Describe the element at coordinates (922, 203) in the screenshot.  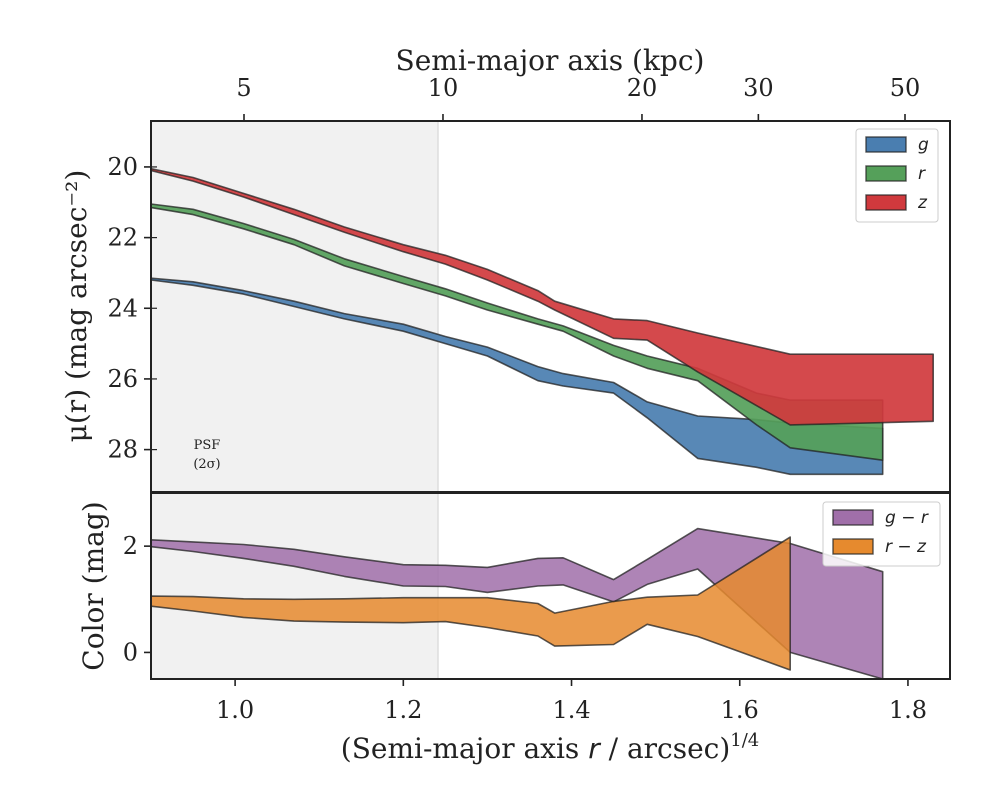
I see `legend-label-z: z` at that location.